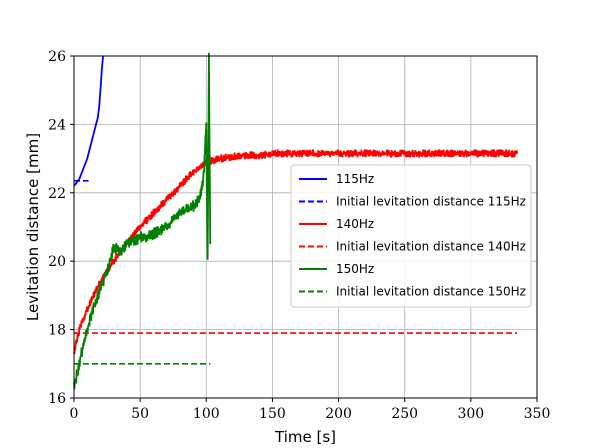 The image size is (598, 448). Describe the element at coordinates (57, 125) in the screenshot. I see `y-tick-label: 24` at that location.